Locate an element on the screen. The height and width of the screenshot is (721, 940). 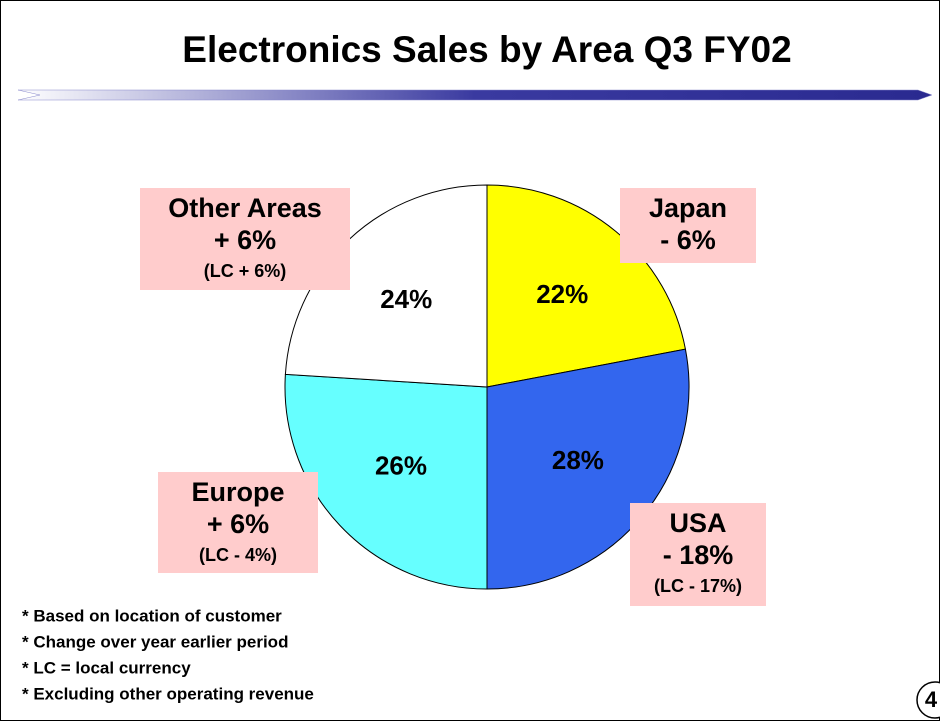
callout-change: - 6% is located at coordinates (688, 240).